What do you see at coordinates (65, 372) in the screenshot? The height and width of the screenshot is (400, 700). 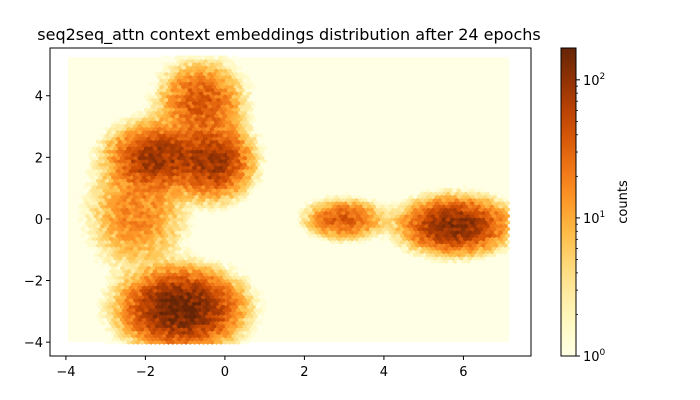 I see `x-tick-label: −4` at bounding box center [65, 372].